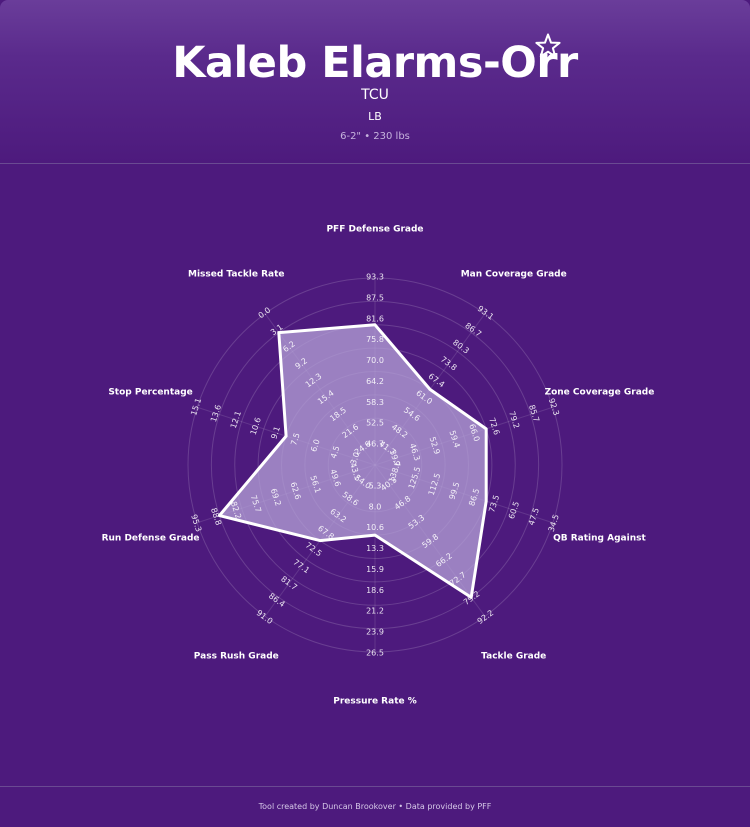 Image resolution: width=750 pixels, height=827 pixels. What do you see at coordinates (355, 458) in the screenshot?
I see `tick-label: 3.0` at bounding box center [355, 458].